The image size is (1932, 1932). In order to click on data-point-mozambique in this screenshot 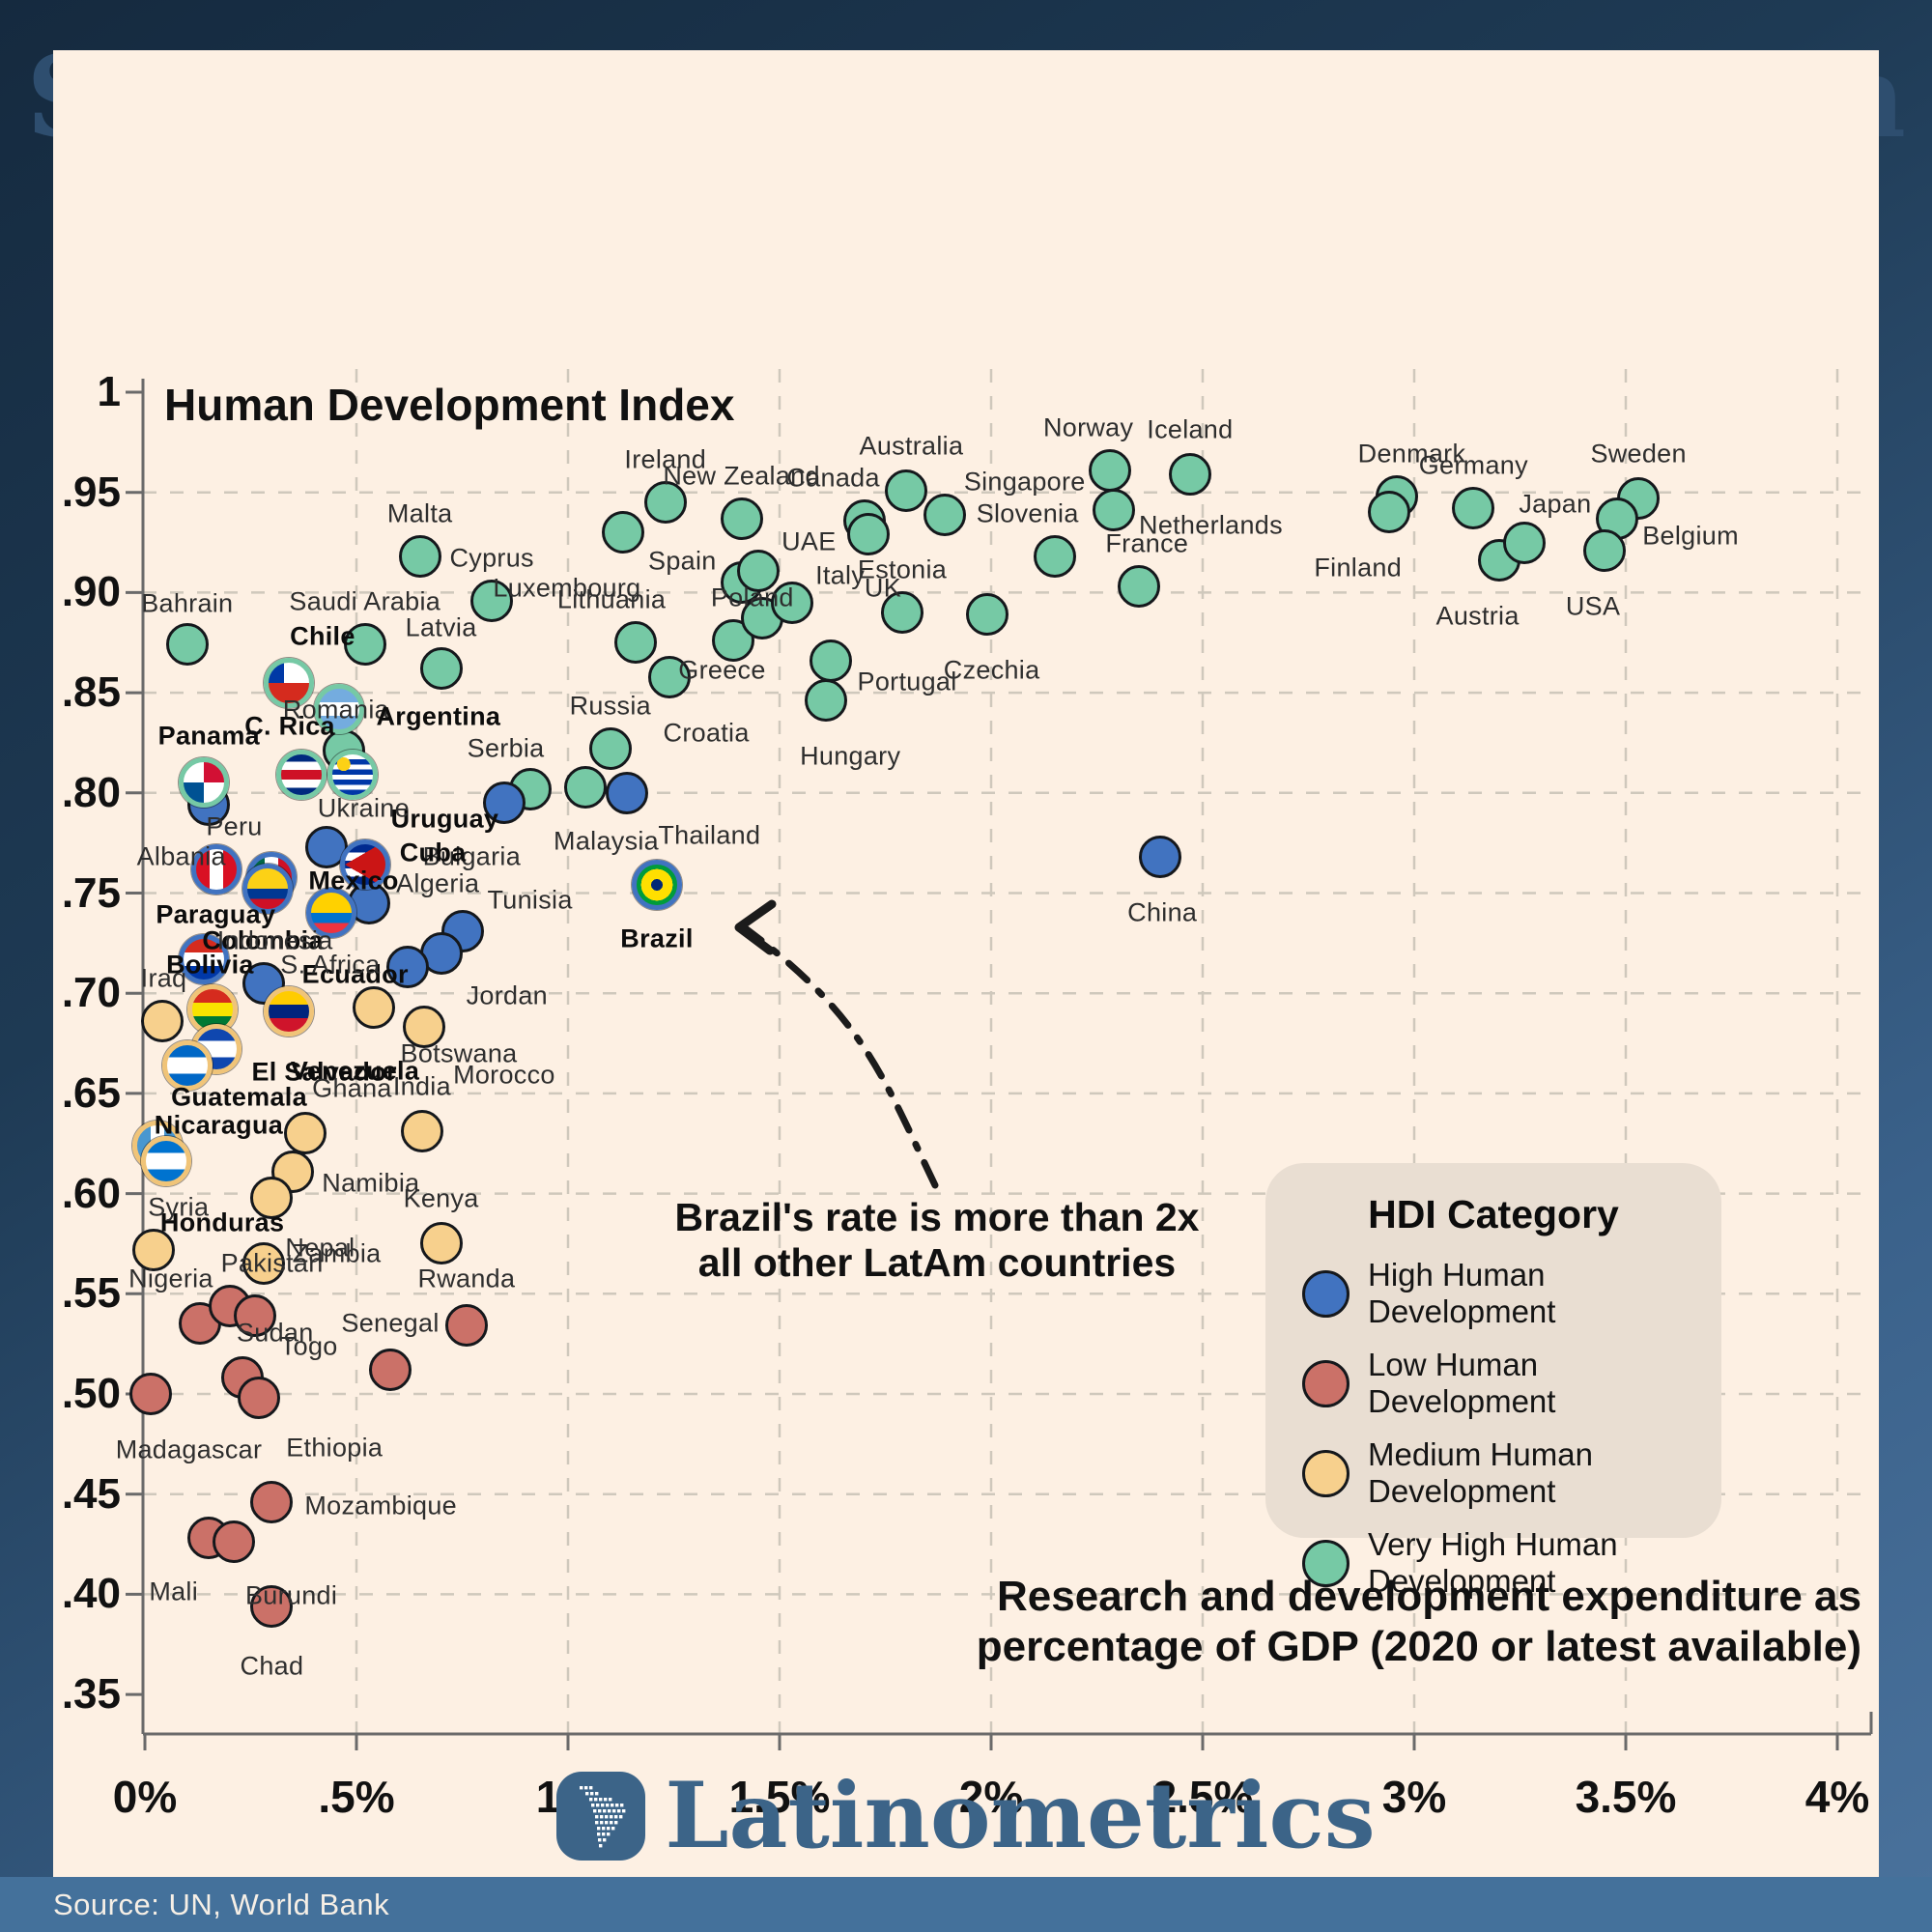, I will do `click(272, 1501)`.